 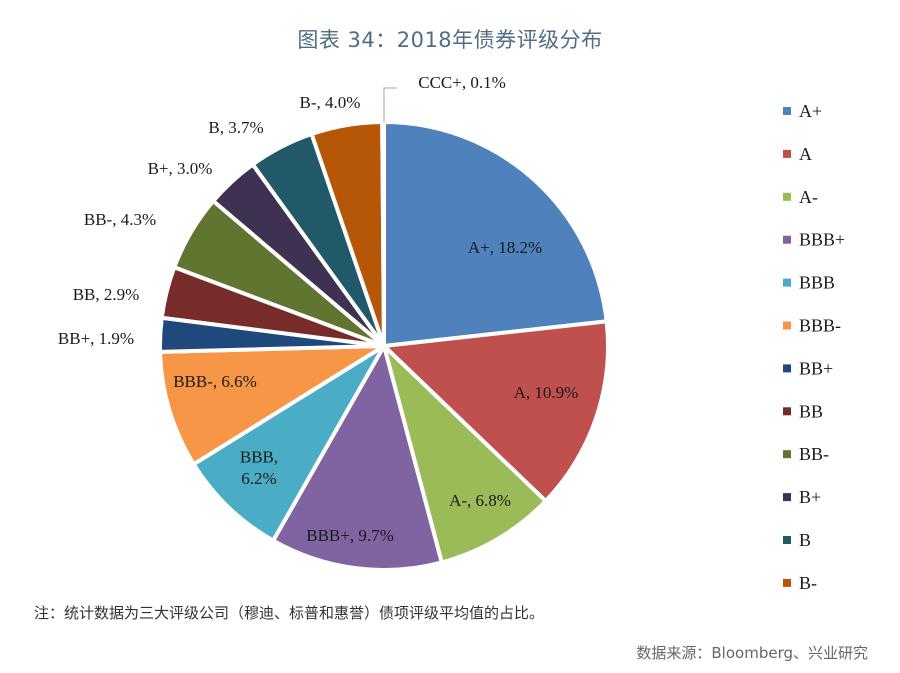 I want to click on legend-swatch-a-minus, so click(x=787, y=196).